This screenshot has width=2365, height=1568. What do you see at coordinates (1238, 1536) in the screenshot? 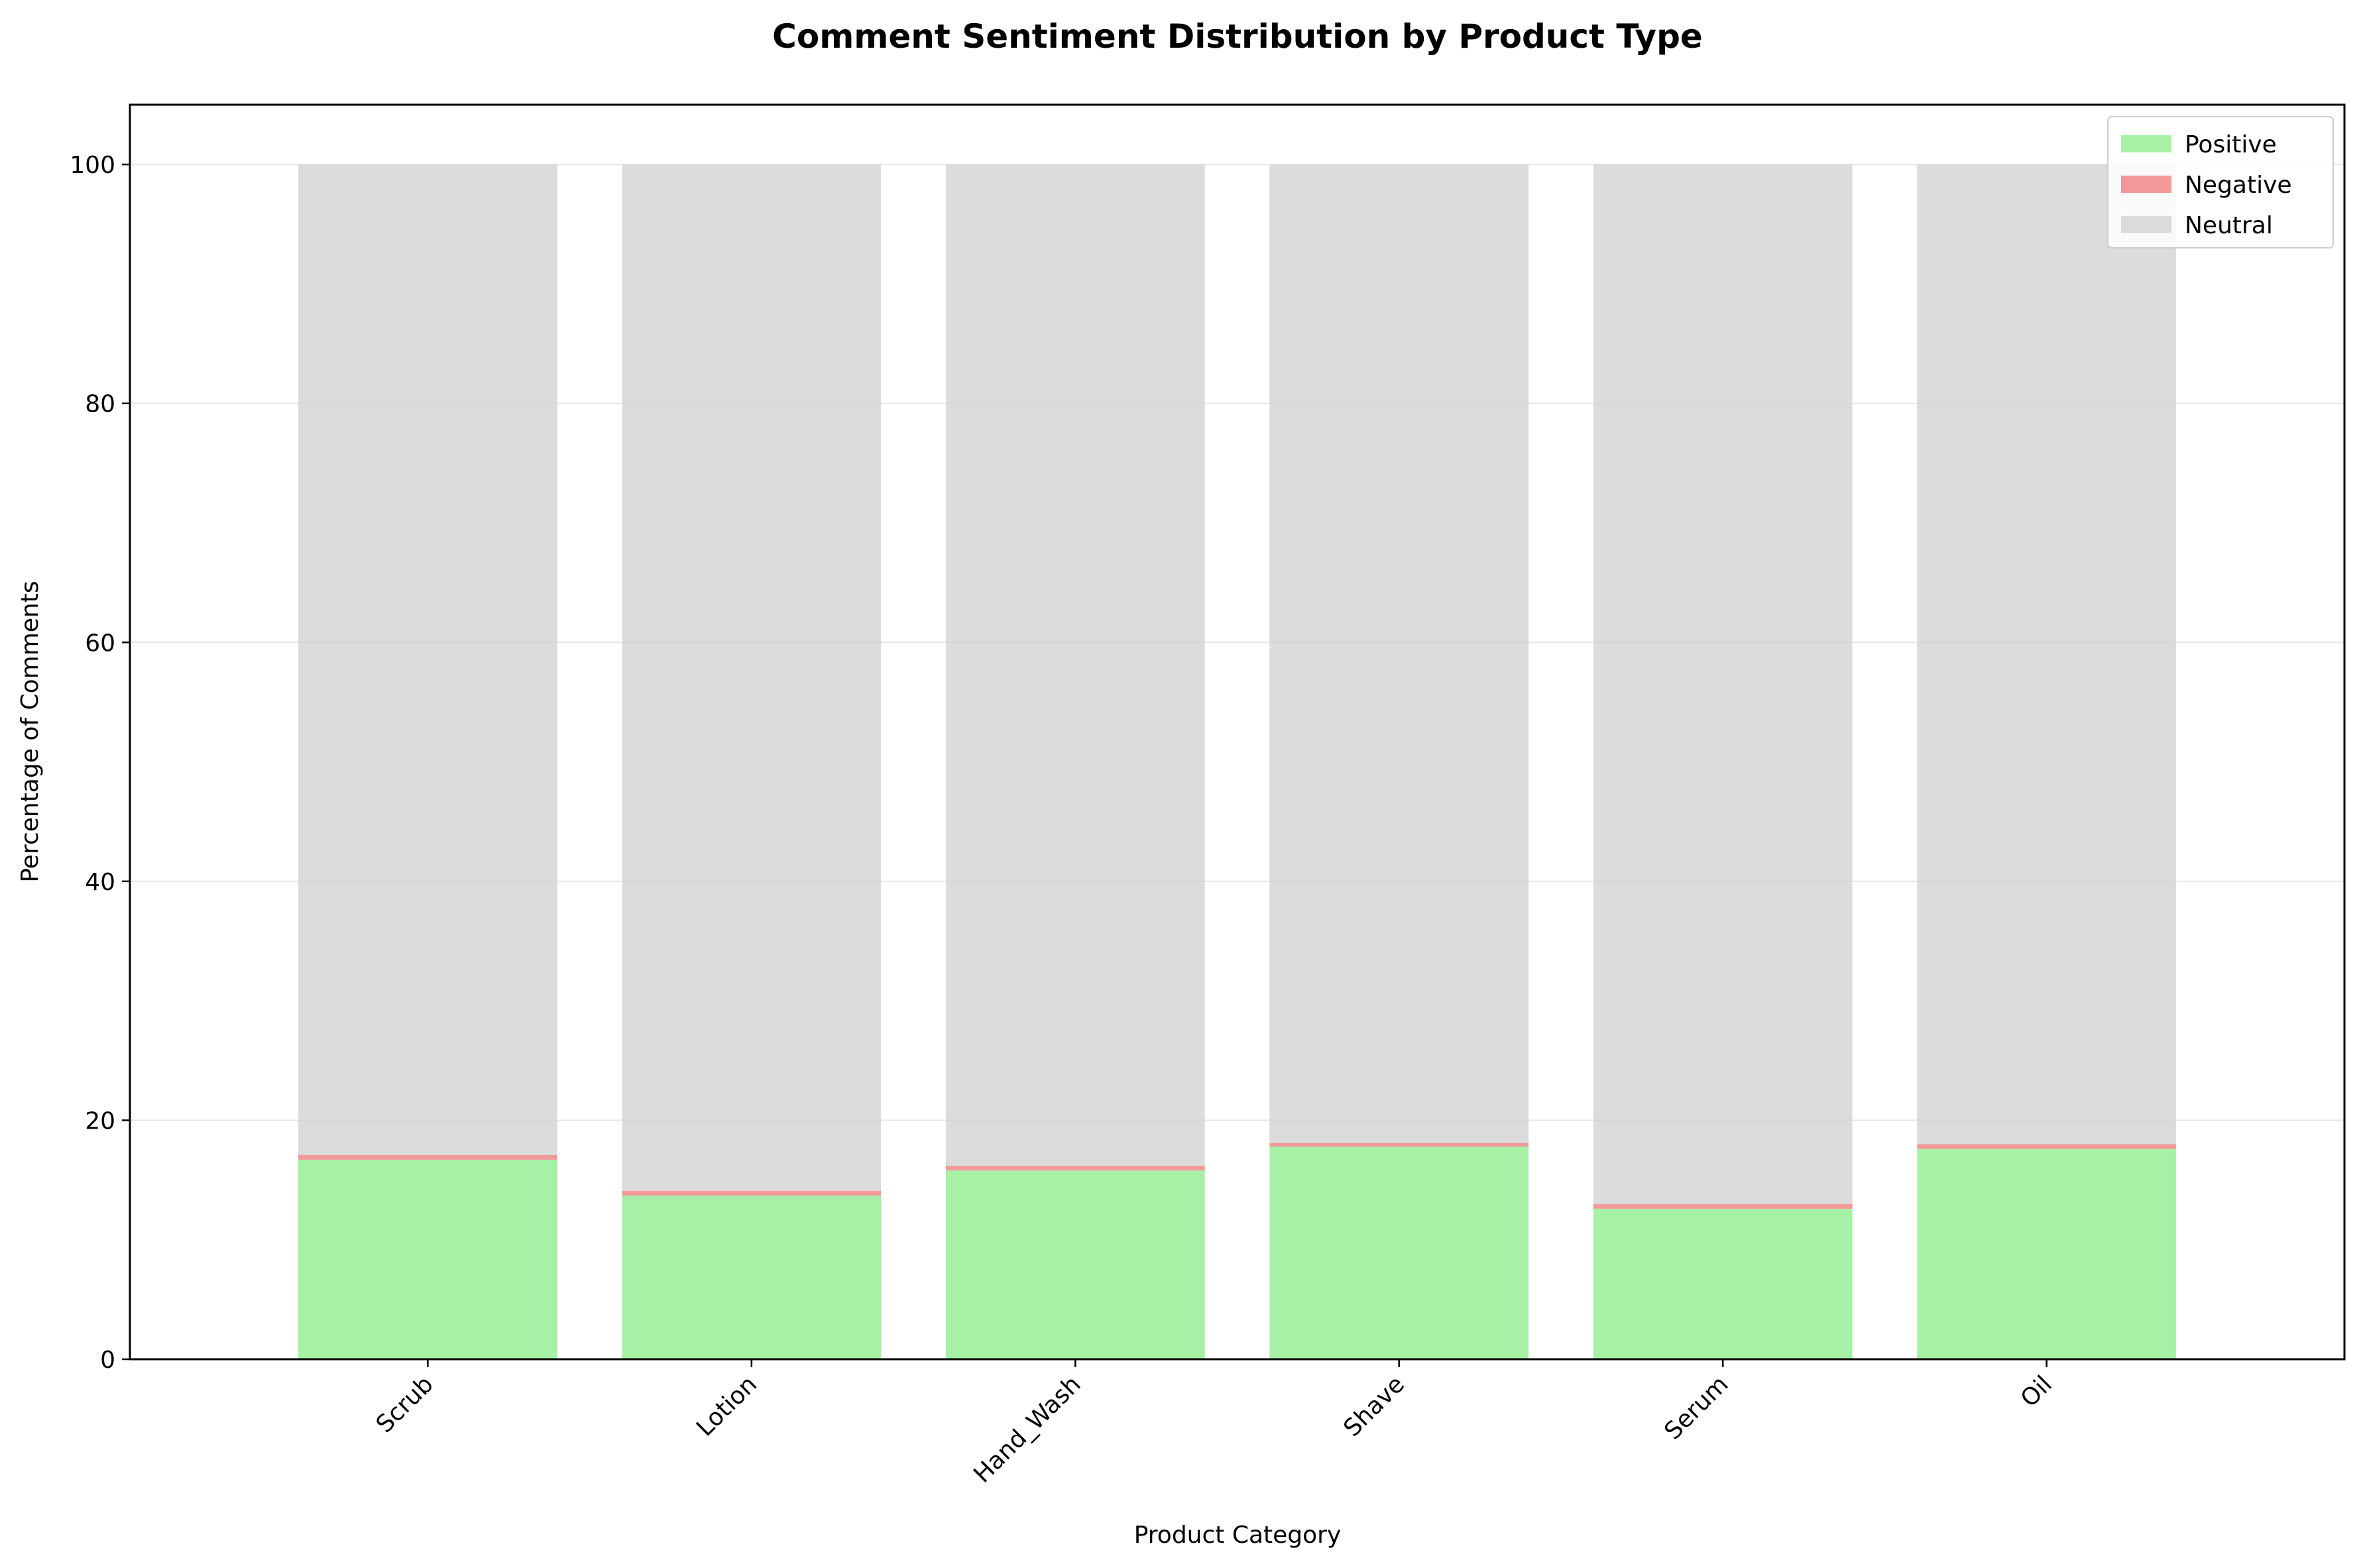
I see `x-axis-title: Product Category` at bounding box center [1238, 1536].